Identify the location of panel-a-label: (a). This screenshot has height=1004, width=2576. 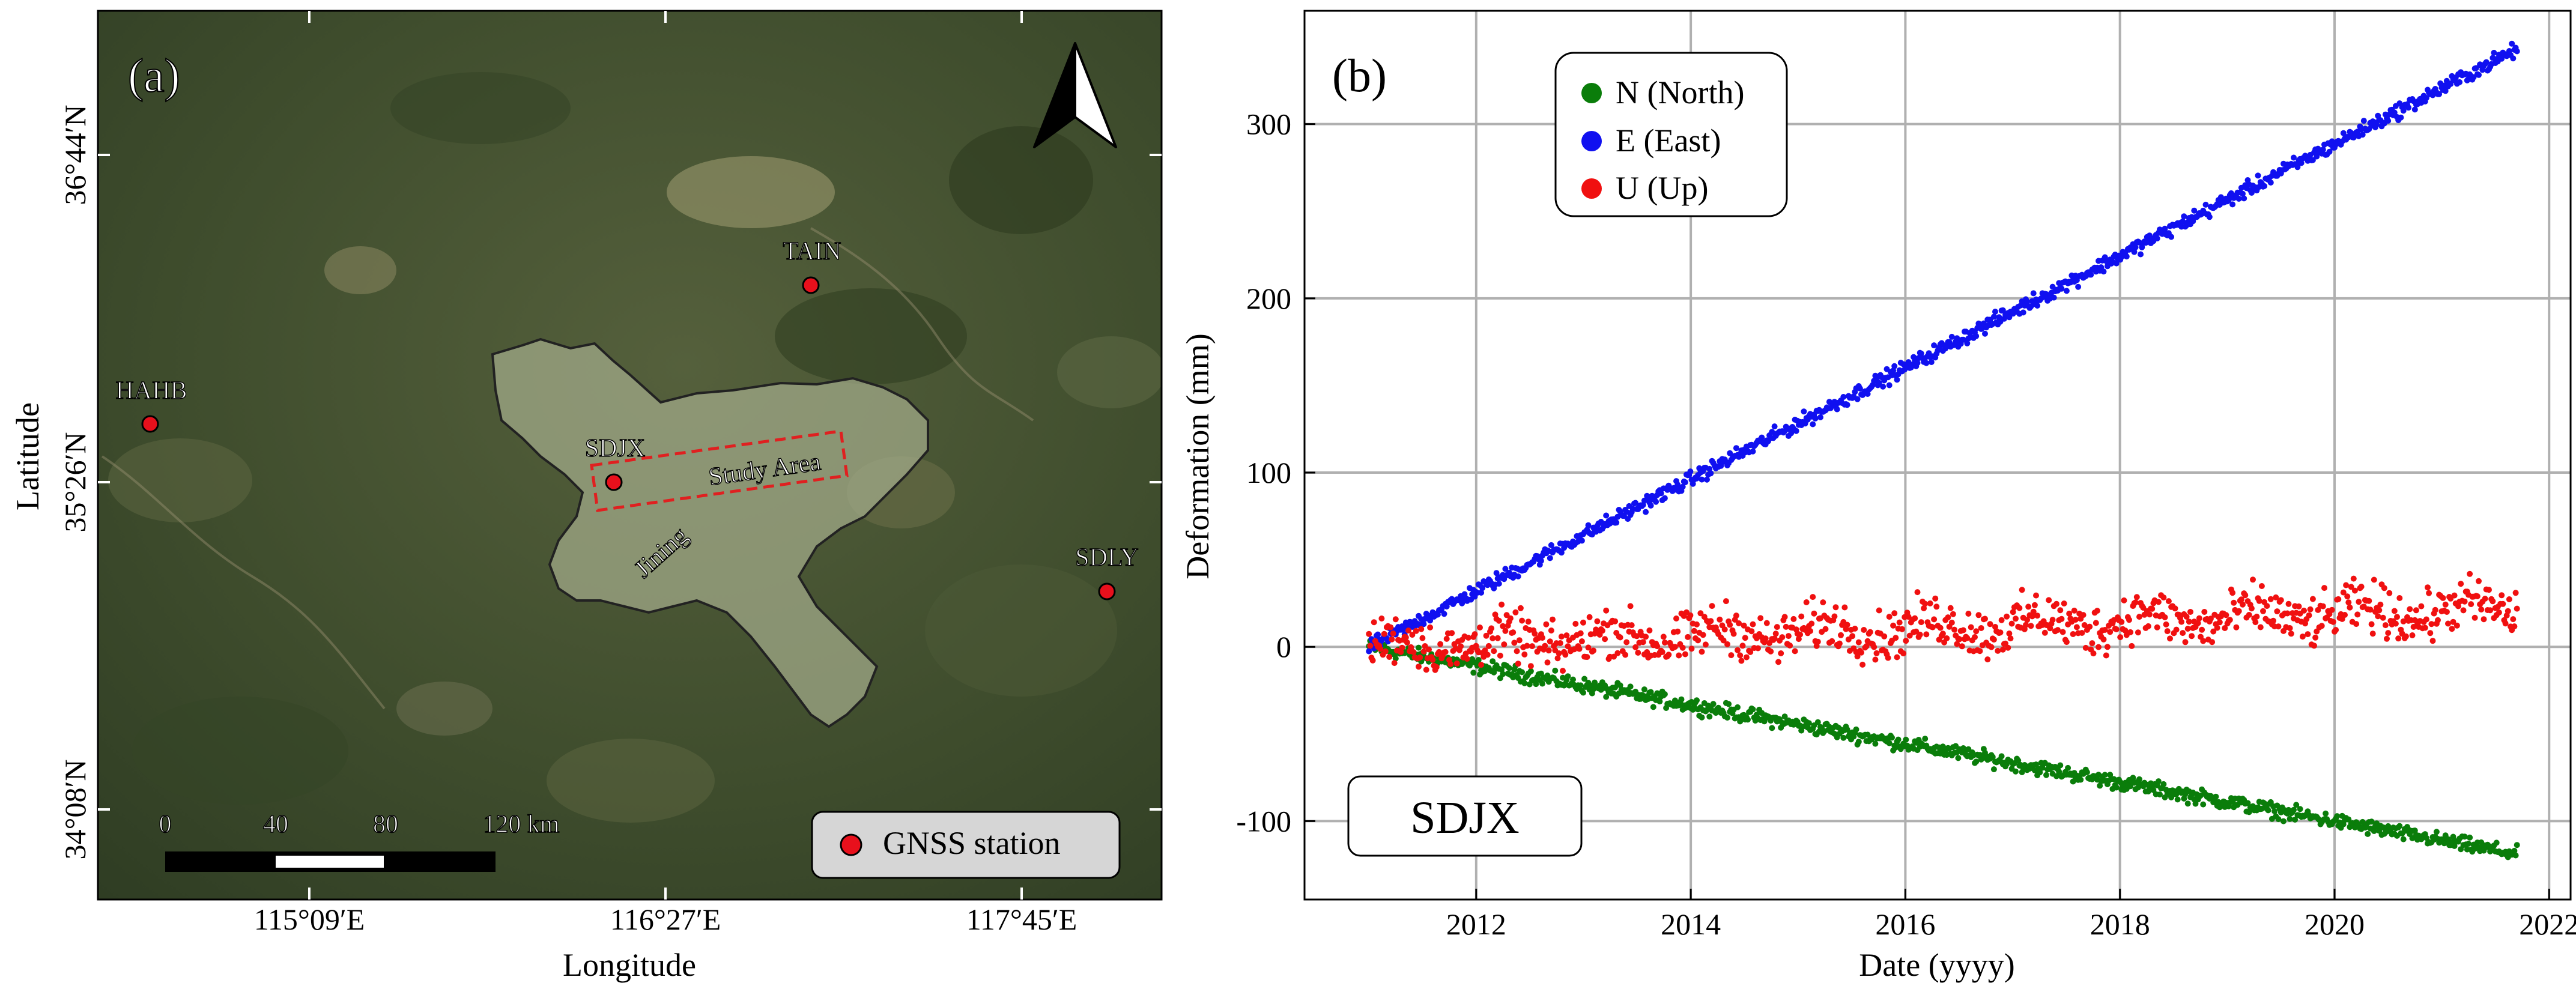
(154, 75).